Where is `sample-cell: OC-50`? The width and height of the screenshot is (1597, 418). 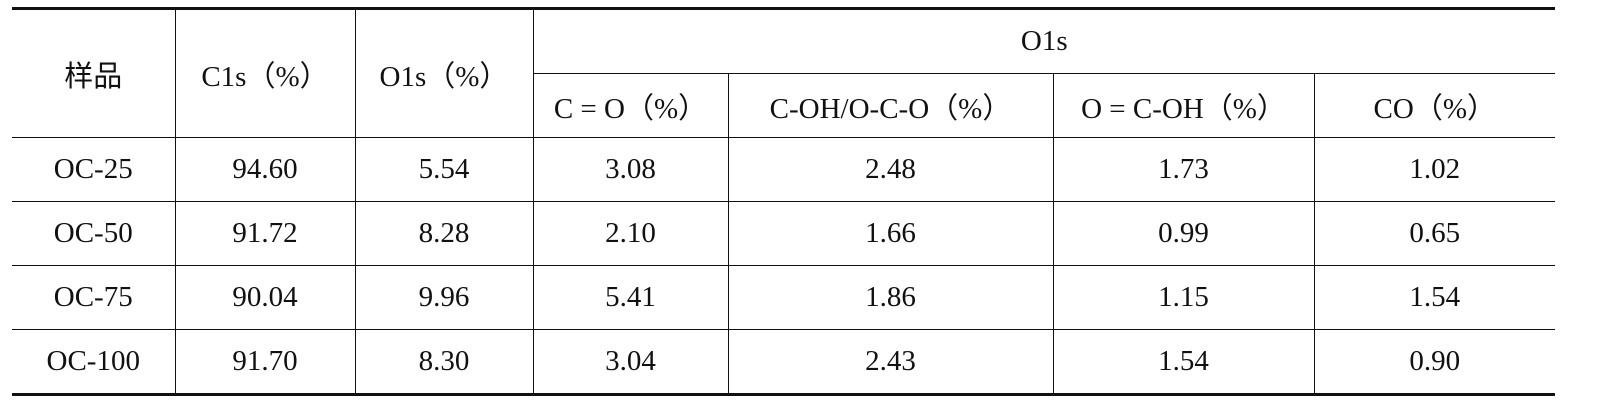
sample-cell: OC-50 is located at coordinates (93, 233).